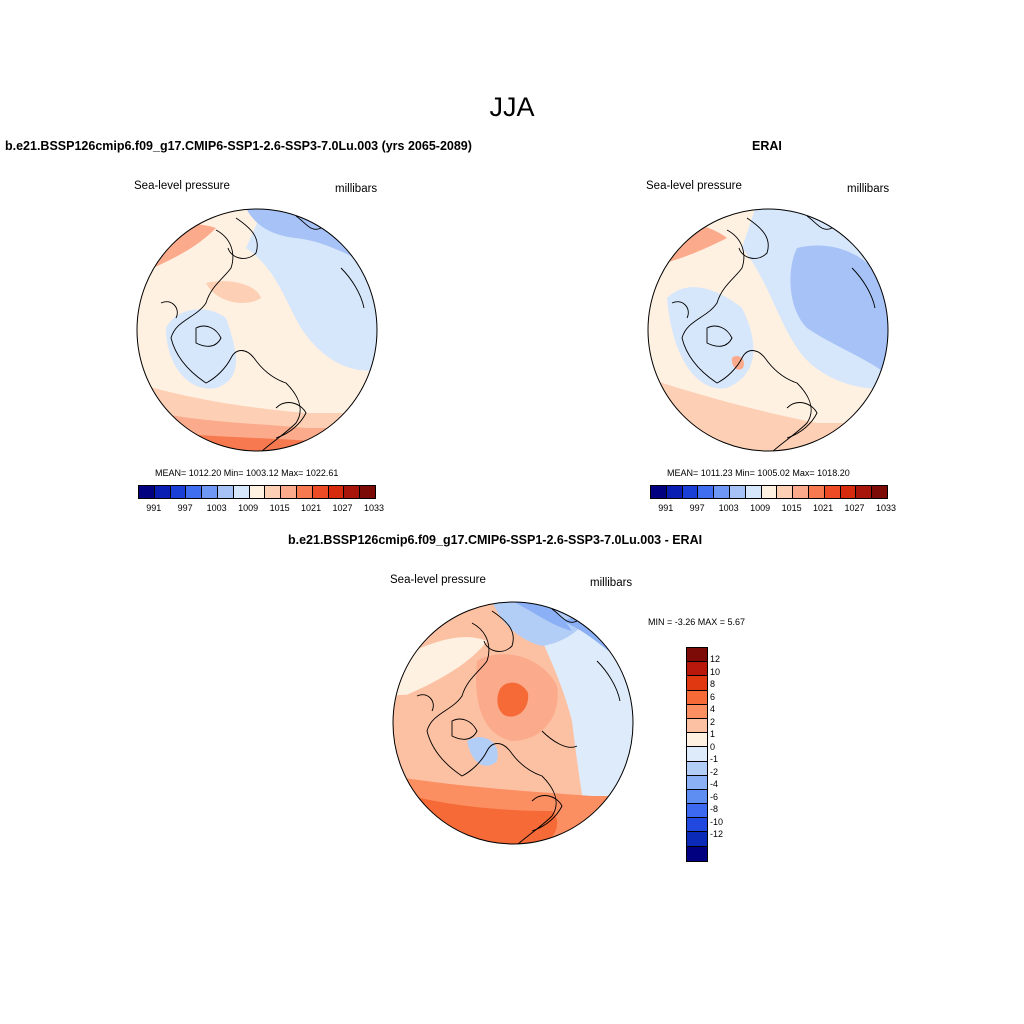 This screenshot has width=1024, height=1024. I want to click on model-colorbar, so click(257, 492).